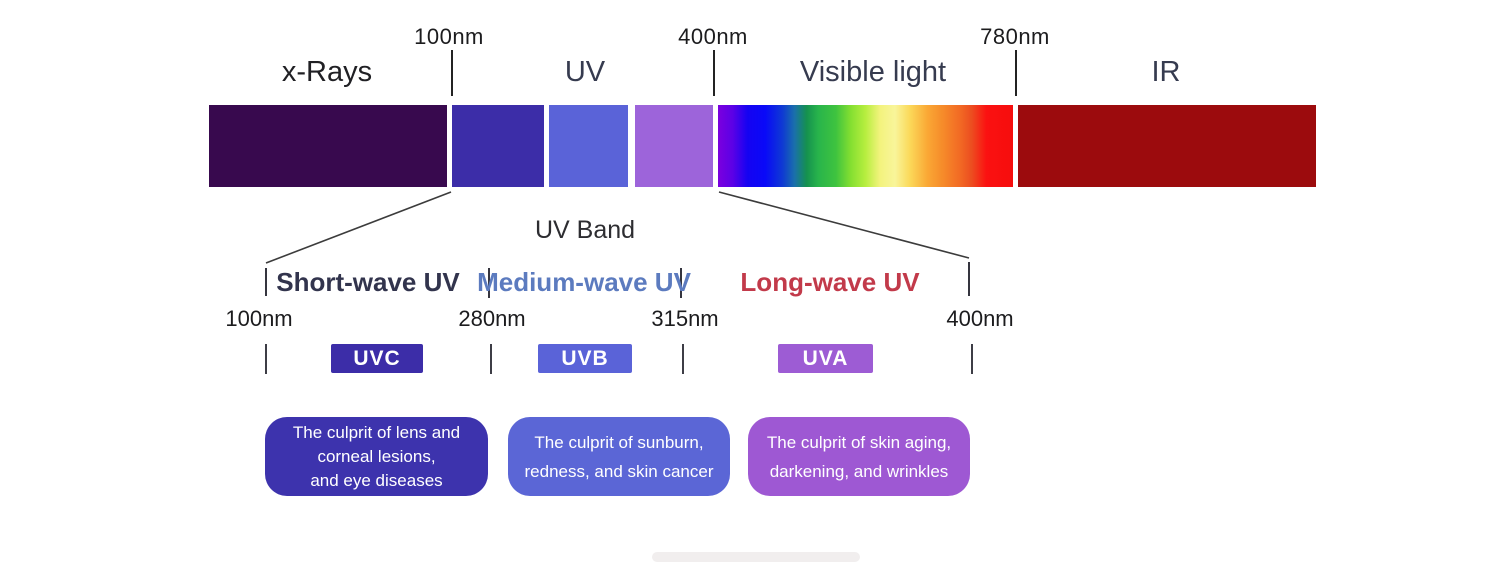 This screenshot has width=1500, height=564. What do you see at coordinates (969, 279) in the screenshot?
I see `segment-tick-right` at bounding box center [969, 279].